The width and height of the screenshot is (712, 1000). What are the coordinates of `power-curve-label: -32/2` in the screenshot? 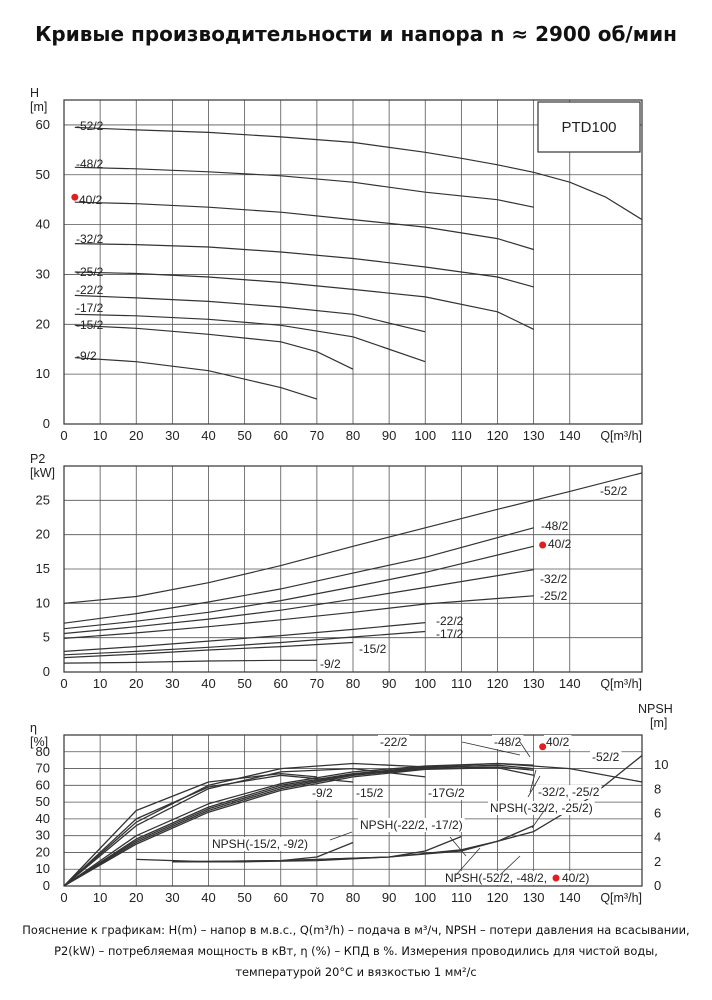 It's located at (554, 579).